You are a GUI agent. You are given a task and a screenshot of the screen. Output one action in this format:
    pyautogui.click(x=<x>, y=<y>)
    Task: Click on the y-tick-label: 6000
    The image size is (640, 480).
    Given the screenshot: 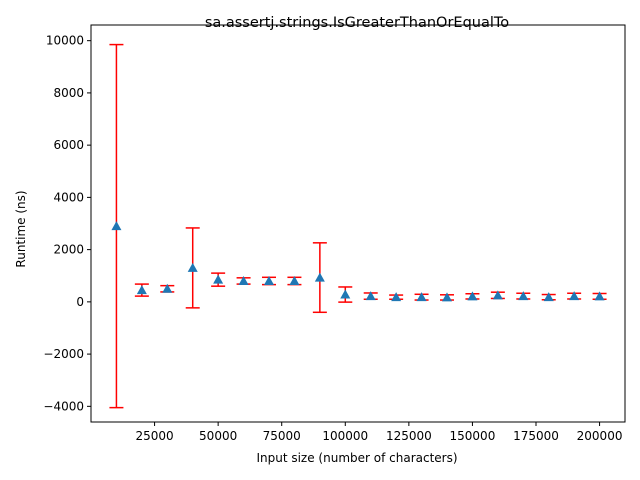 What is the action you would take?
    pyautogui.click(x=68, y=145)
    